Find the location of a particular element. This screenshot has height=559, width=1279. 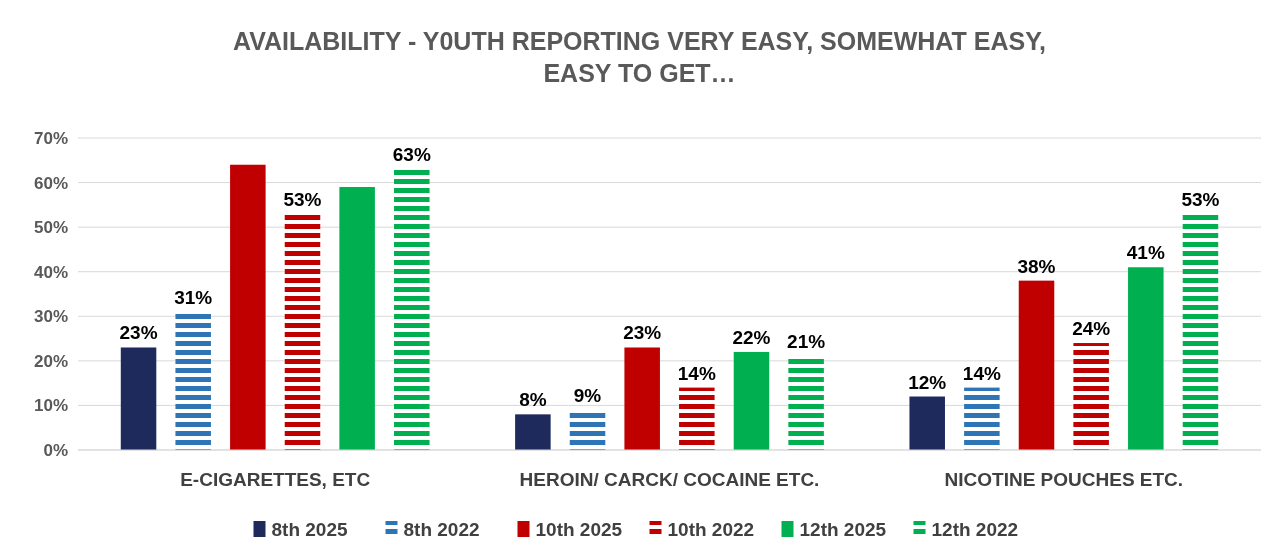

y-tick-label: 20% is located at coordinates (50, 361).